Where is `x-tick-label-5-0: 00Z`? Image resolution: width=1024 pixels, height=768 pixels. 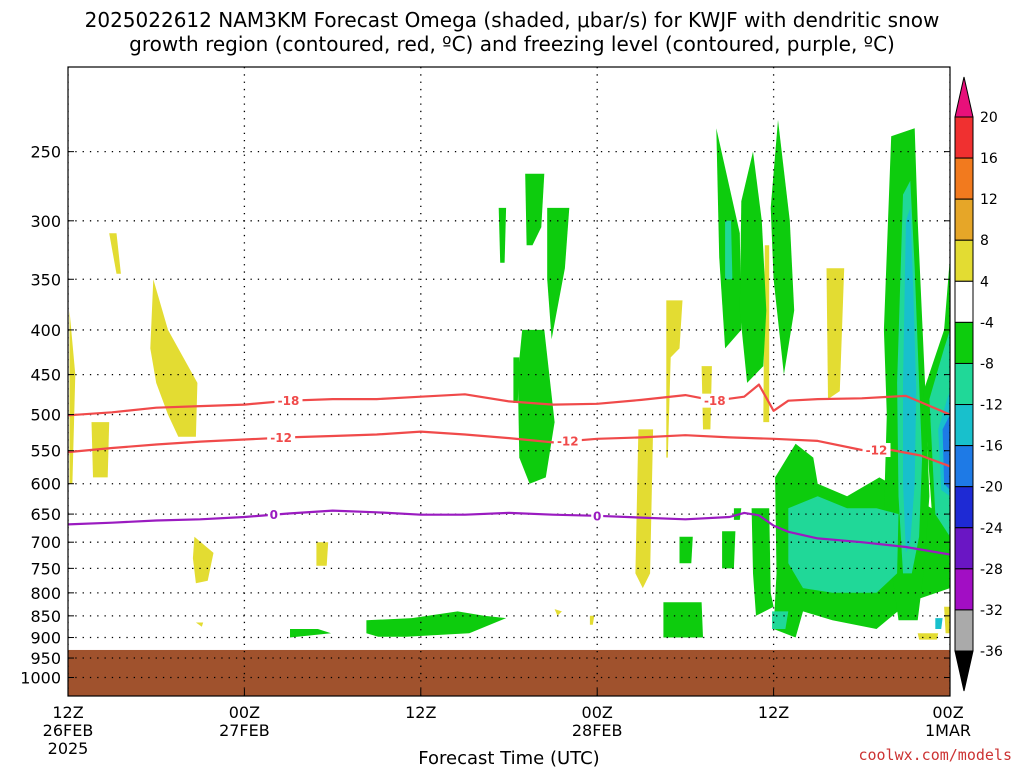
x-tick-label-5-0: 00Z is located at coordinates (947, 712).